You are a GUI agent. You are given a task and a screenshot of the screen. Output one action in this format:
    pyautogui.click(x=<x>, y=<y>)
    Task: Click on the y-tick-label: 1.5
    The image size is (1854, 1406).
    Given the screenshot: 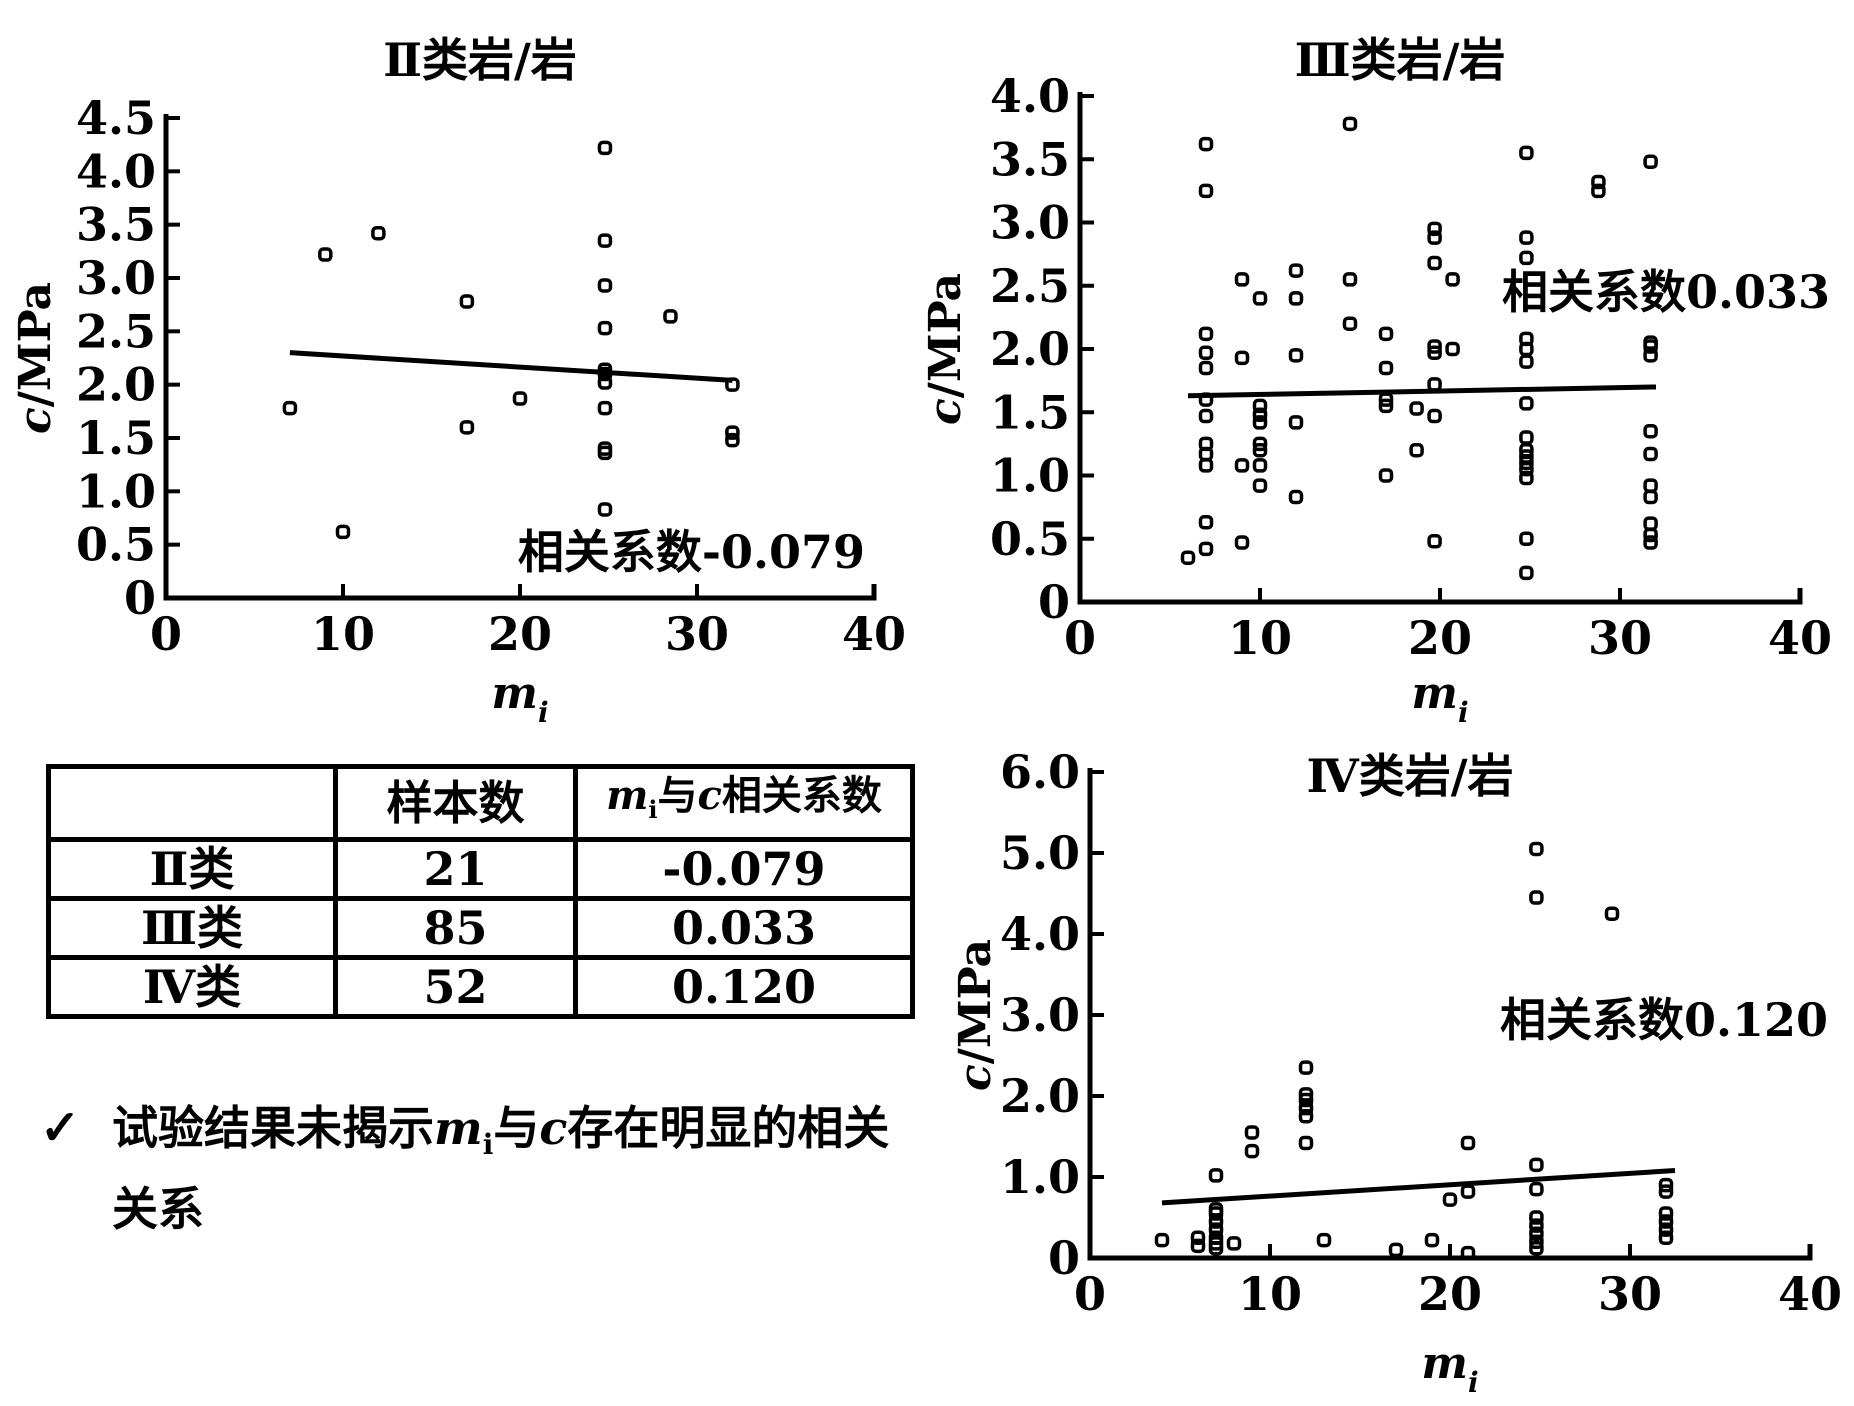 What is the action you would take?
    pyautogui.click(x=116, y=438)
    